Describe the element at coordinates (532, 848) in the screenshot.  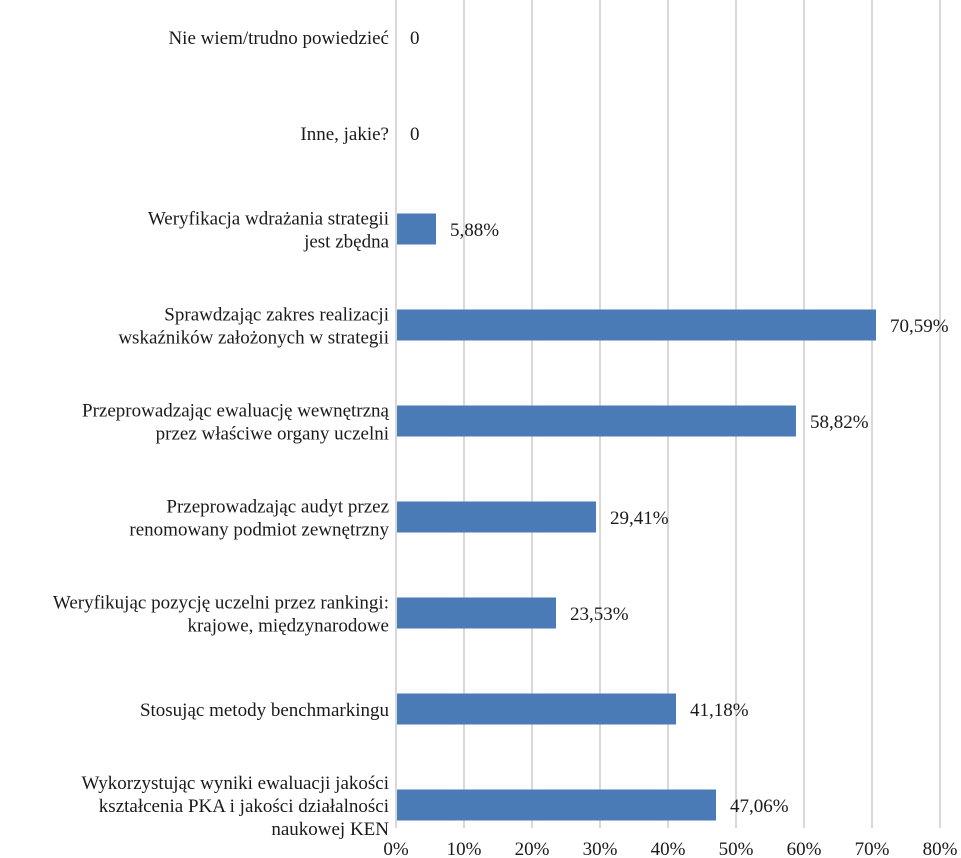
I see `x-tick-label: 20%` at that location.